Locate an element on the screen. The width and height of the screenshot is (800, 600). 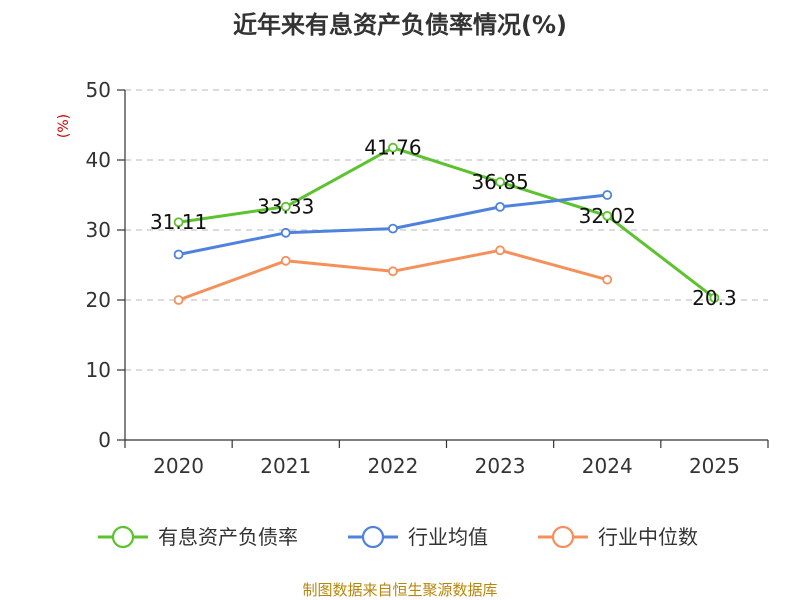
y-axis-ticks: 0 10 20 30 40 50 is located at coordinates (105, 265).